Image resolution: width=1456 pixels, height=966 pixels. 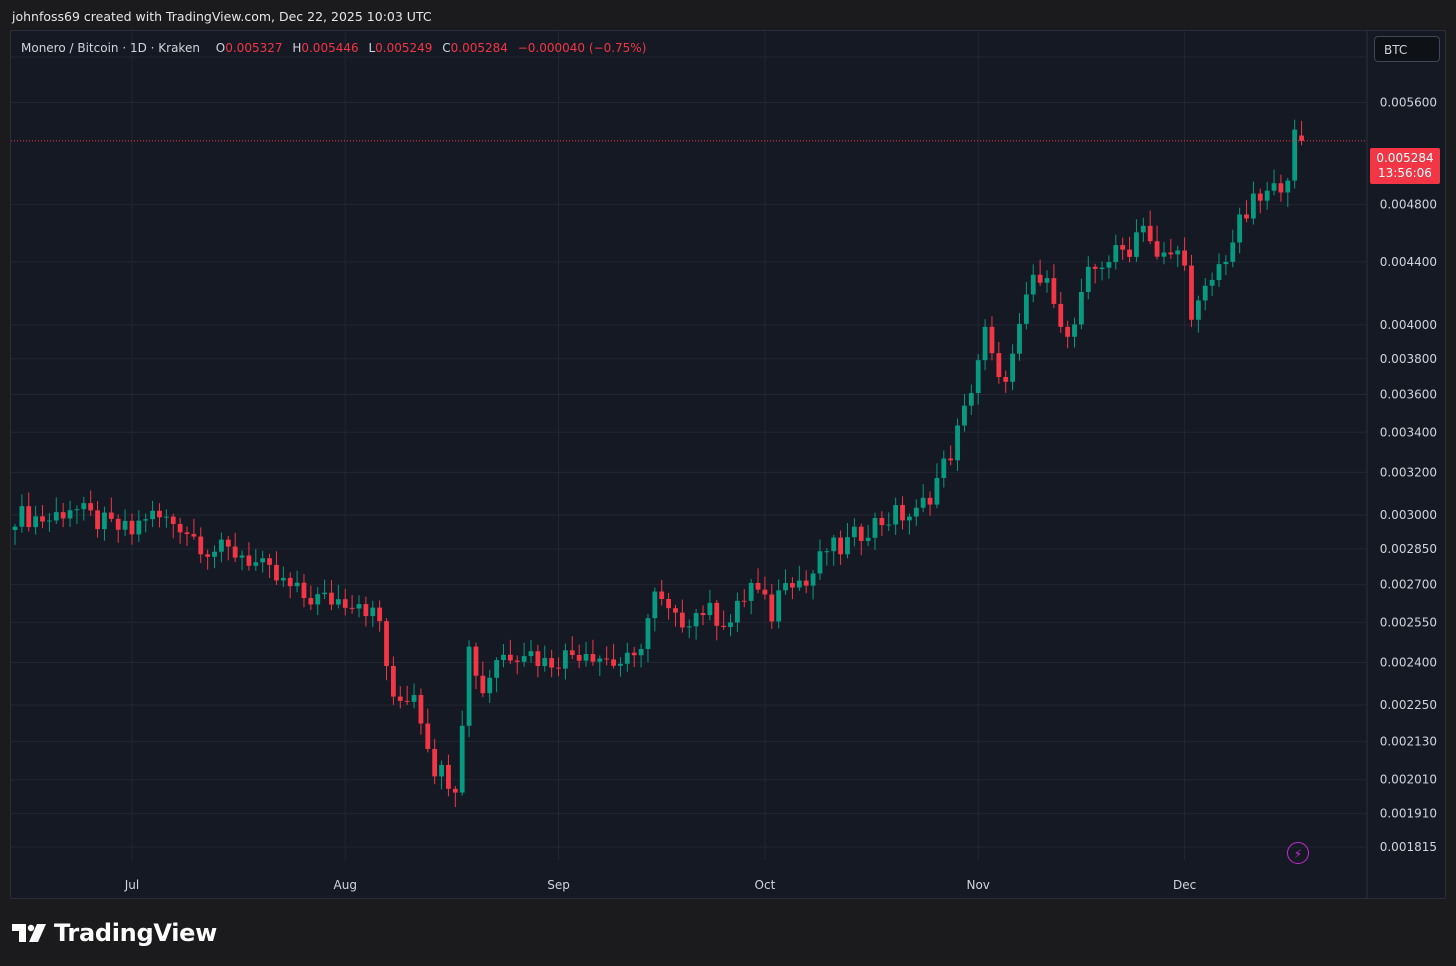 I want to click on tradingview-logo: TradingView, so click(x=114, y=933).